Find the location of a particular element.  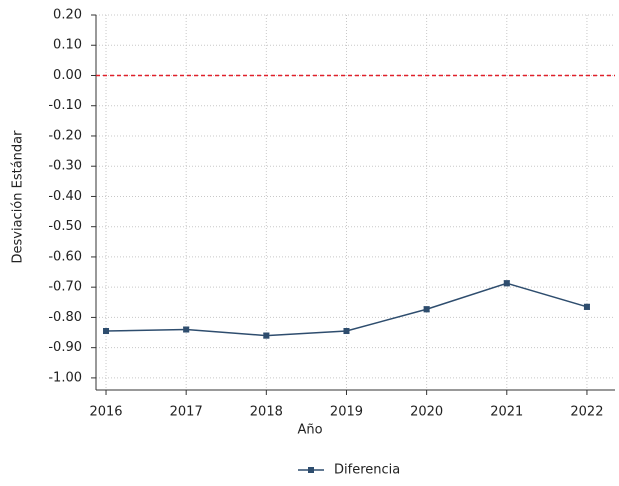

x-axis-label: Año is located at coordinates (309, 430).